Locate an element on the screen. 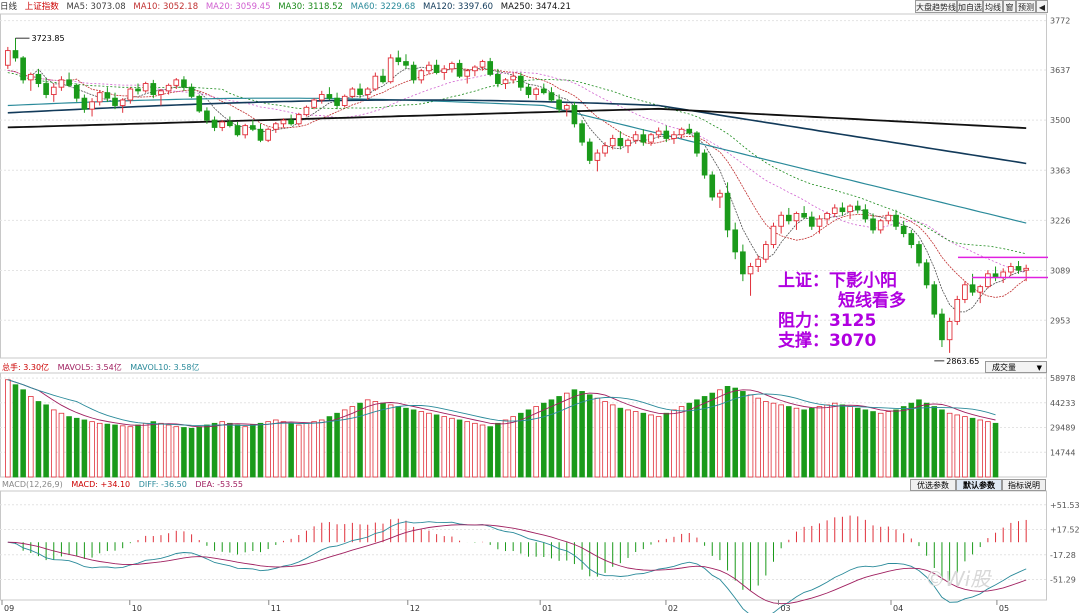 This screenshot has height=613, width=1080. dea-value: DEA: -53.55 is located at coordinates (219, 484).